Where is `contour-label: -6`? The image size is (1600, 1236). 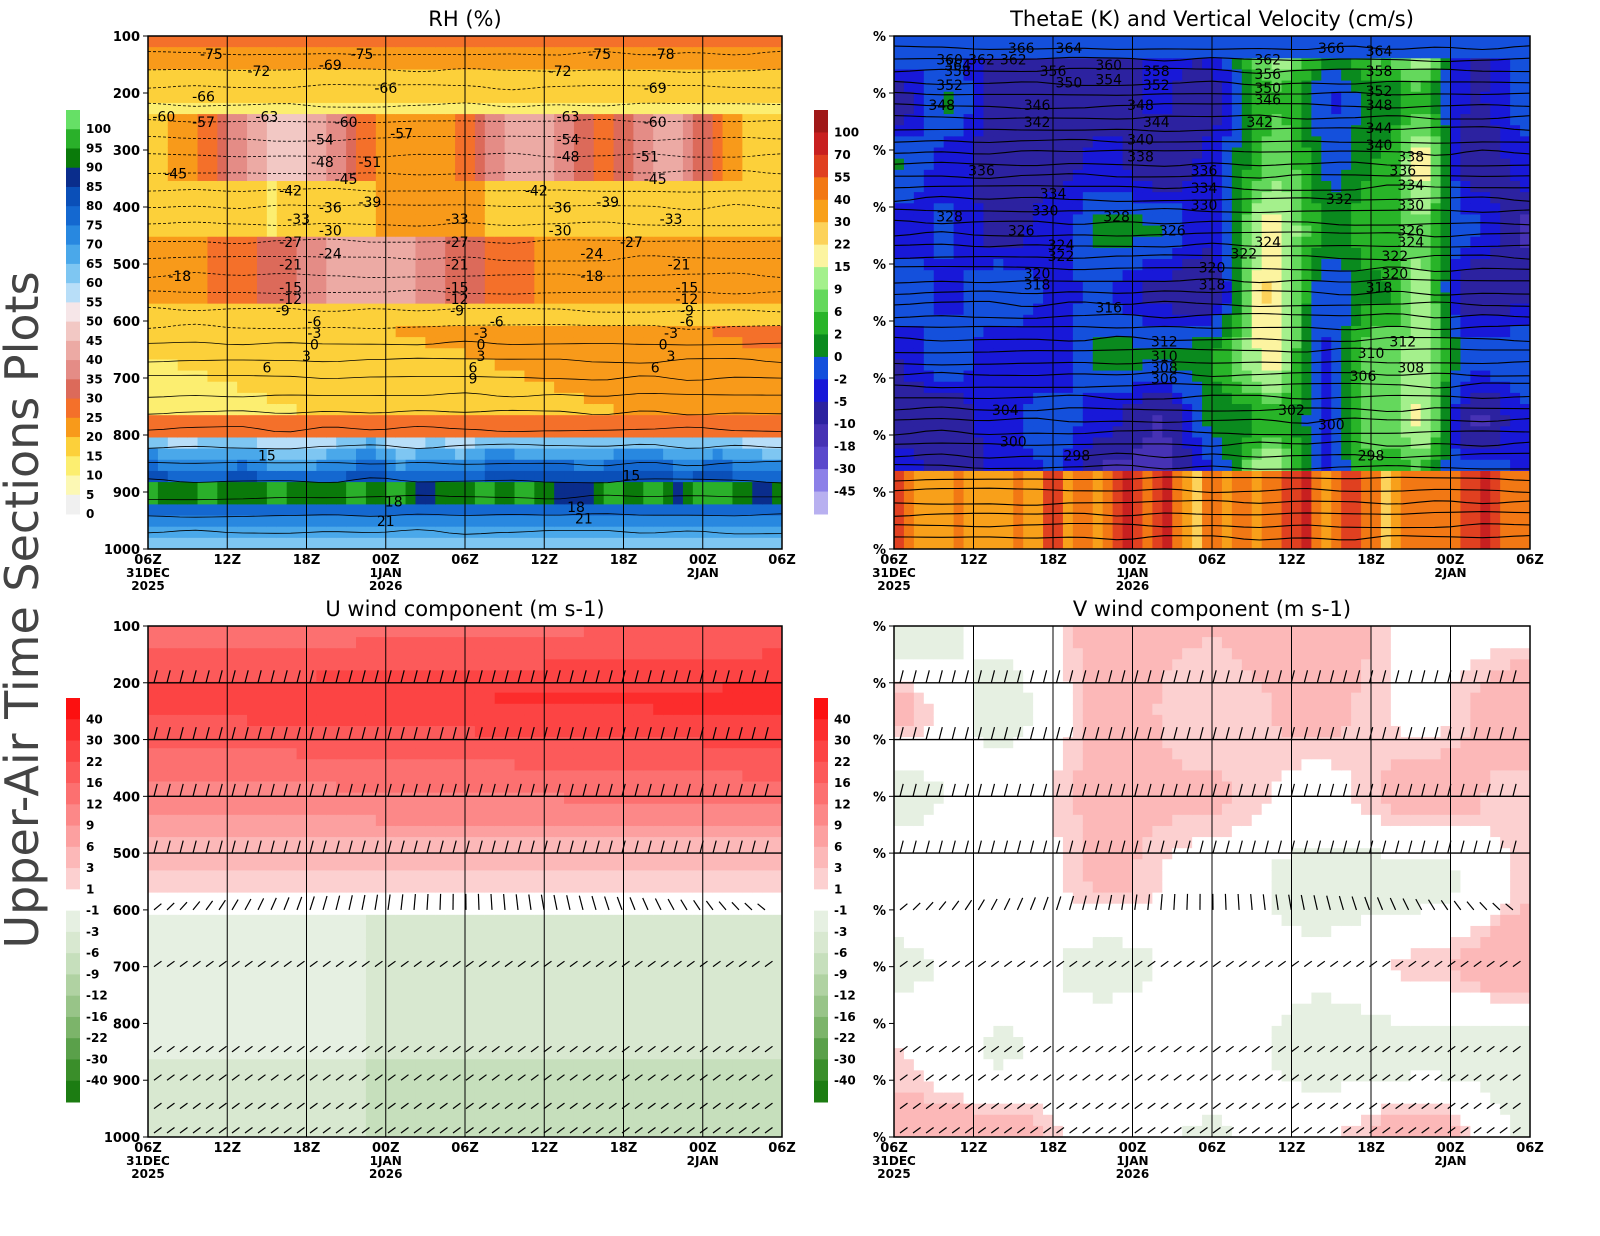 contour-label: -6 is located at coordinates (314, 323).